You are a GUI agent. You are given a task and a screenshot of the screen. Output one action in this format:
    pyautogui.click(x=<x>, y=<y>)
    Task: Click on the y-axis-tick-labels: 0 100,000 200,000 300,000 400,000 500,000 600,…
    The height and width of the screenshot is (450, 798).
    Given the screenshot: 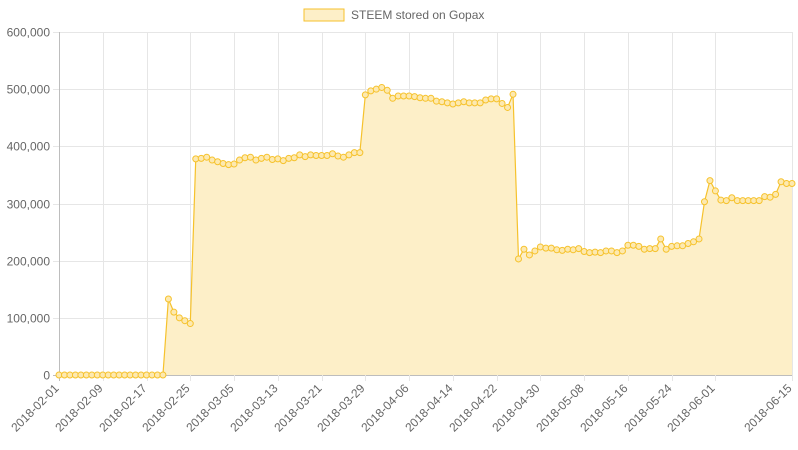 What is the action you would take?
    pyautogui.click(x=29, y=204)
    